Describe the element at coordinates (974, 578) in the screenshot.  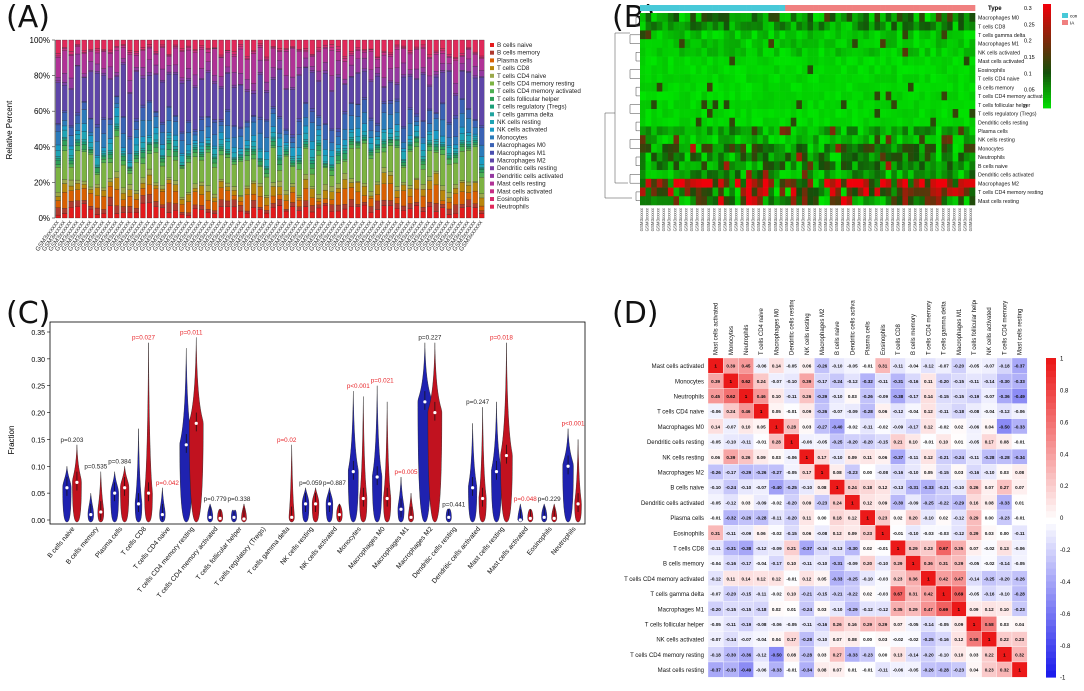
I see `d-corr-value: -0.14` at that location.